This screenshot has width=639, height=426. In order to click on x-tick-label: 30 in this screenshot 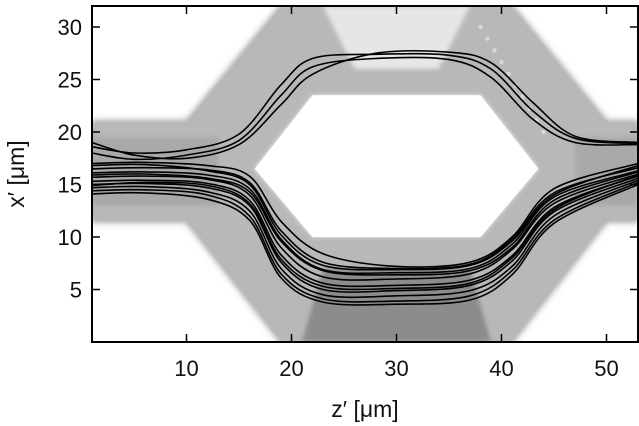, I will do `click(396, 368)`.